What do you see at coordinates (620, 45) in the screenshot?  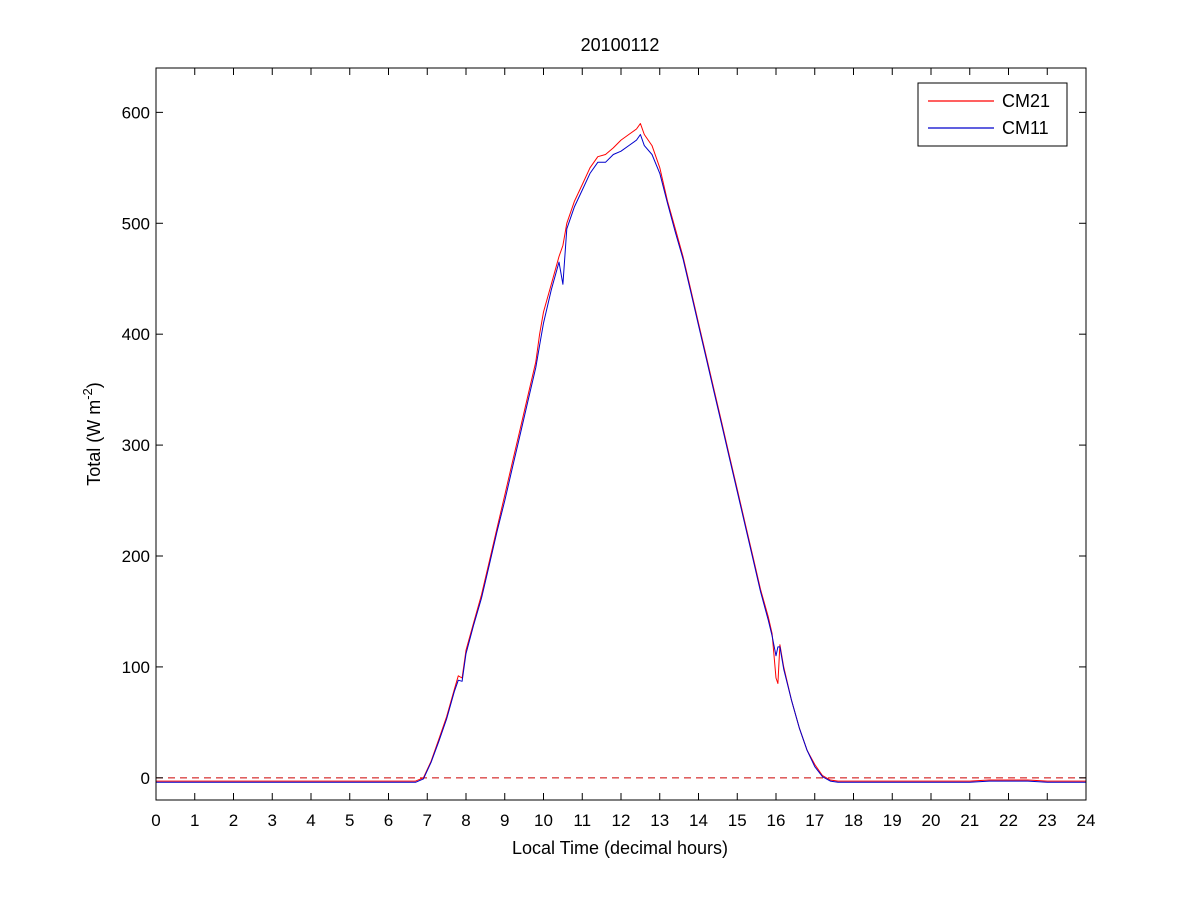 I see `chart-title: 20100112` at bounding box center [620, 45].